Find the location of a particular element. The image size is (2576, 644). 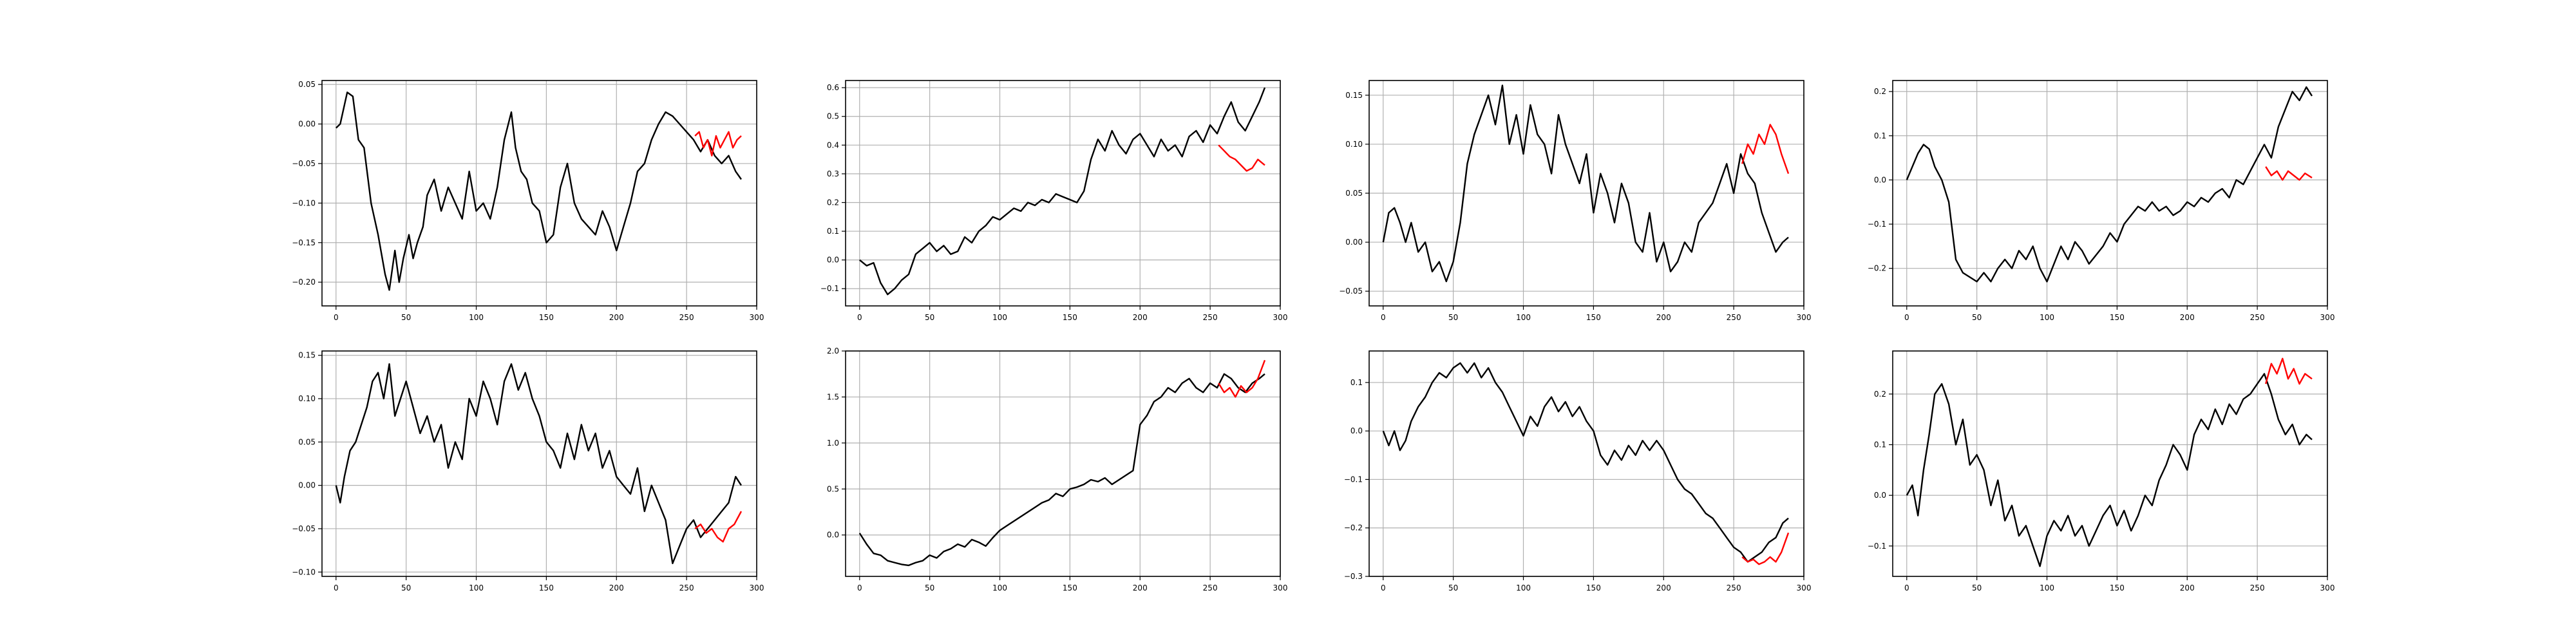

y-tick-label: 0.3 is located at coordinates (833, 174).